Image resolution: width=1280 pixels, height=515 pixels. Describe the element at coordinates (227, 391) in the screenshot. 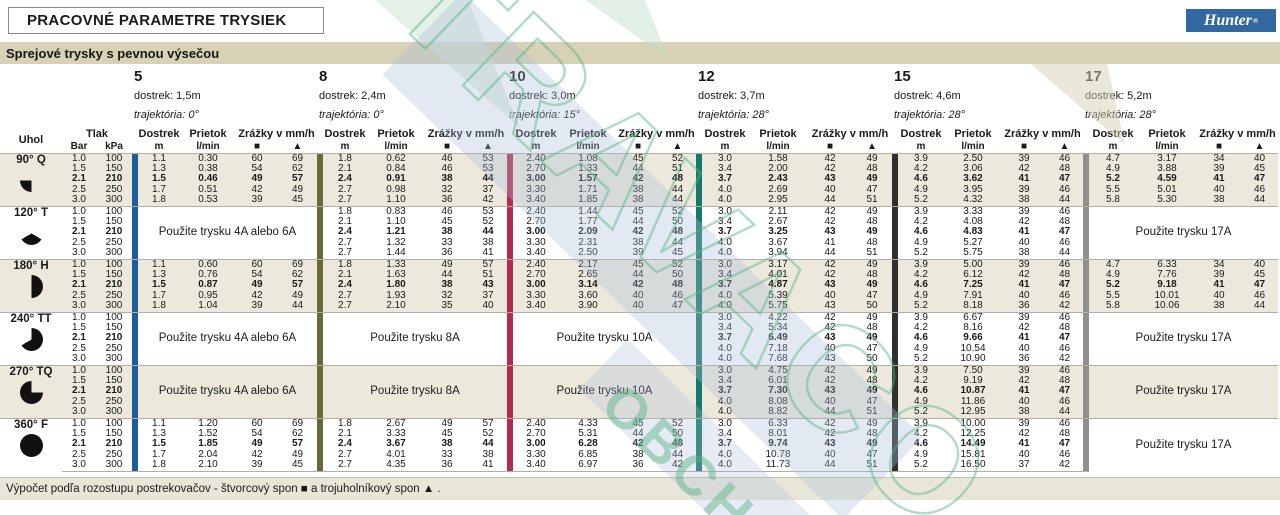

I see `note-cell: Použite trysku 4A alebo 6A` at that location.